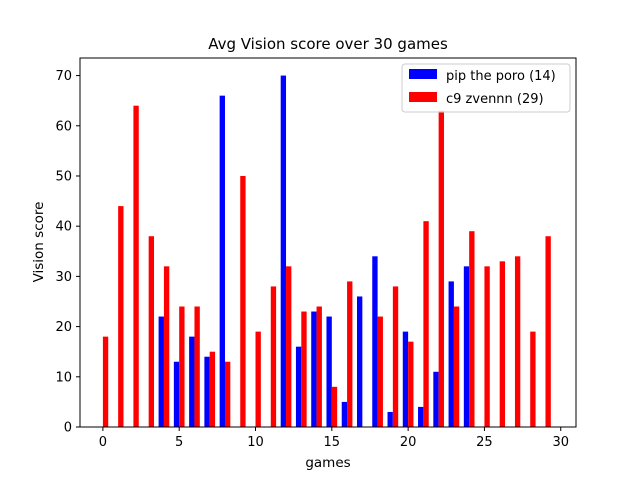  I want to click on legend-swatch-c9-zvennn, so click(423, 97).